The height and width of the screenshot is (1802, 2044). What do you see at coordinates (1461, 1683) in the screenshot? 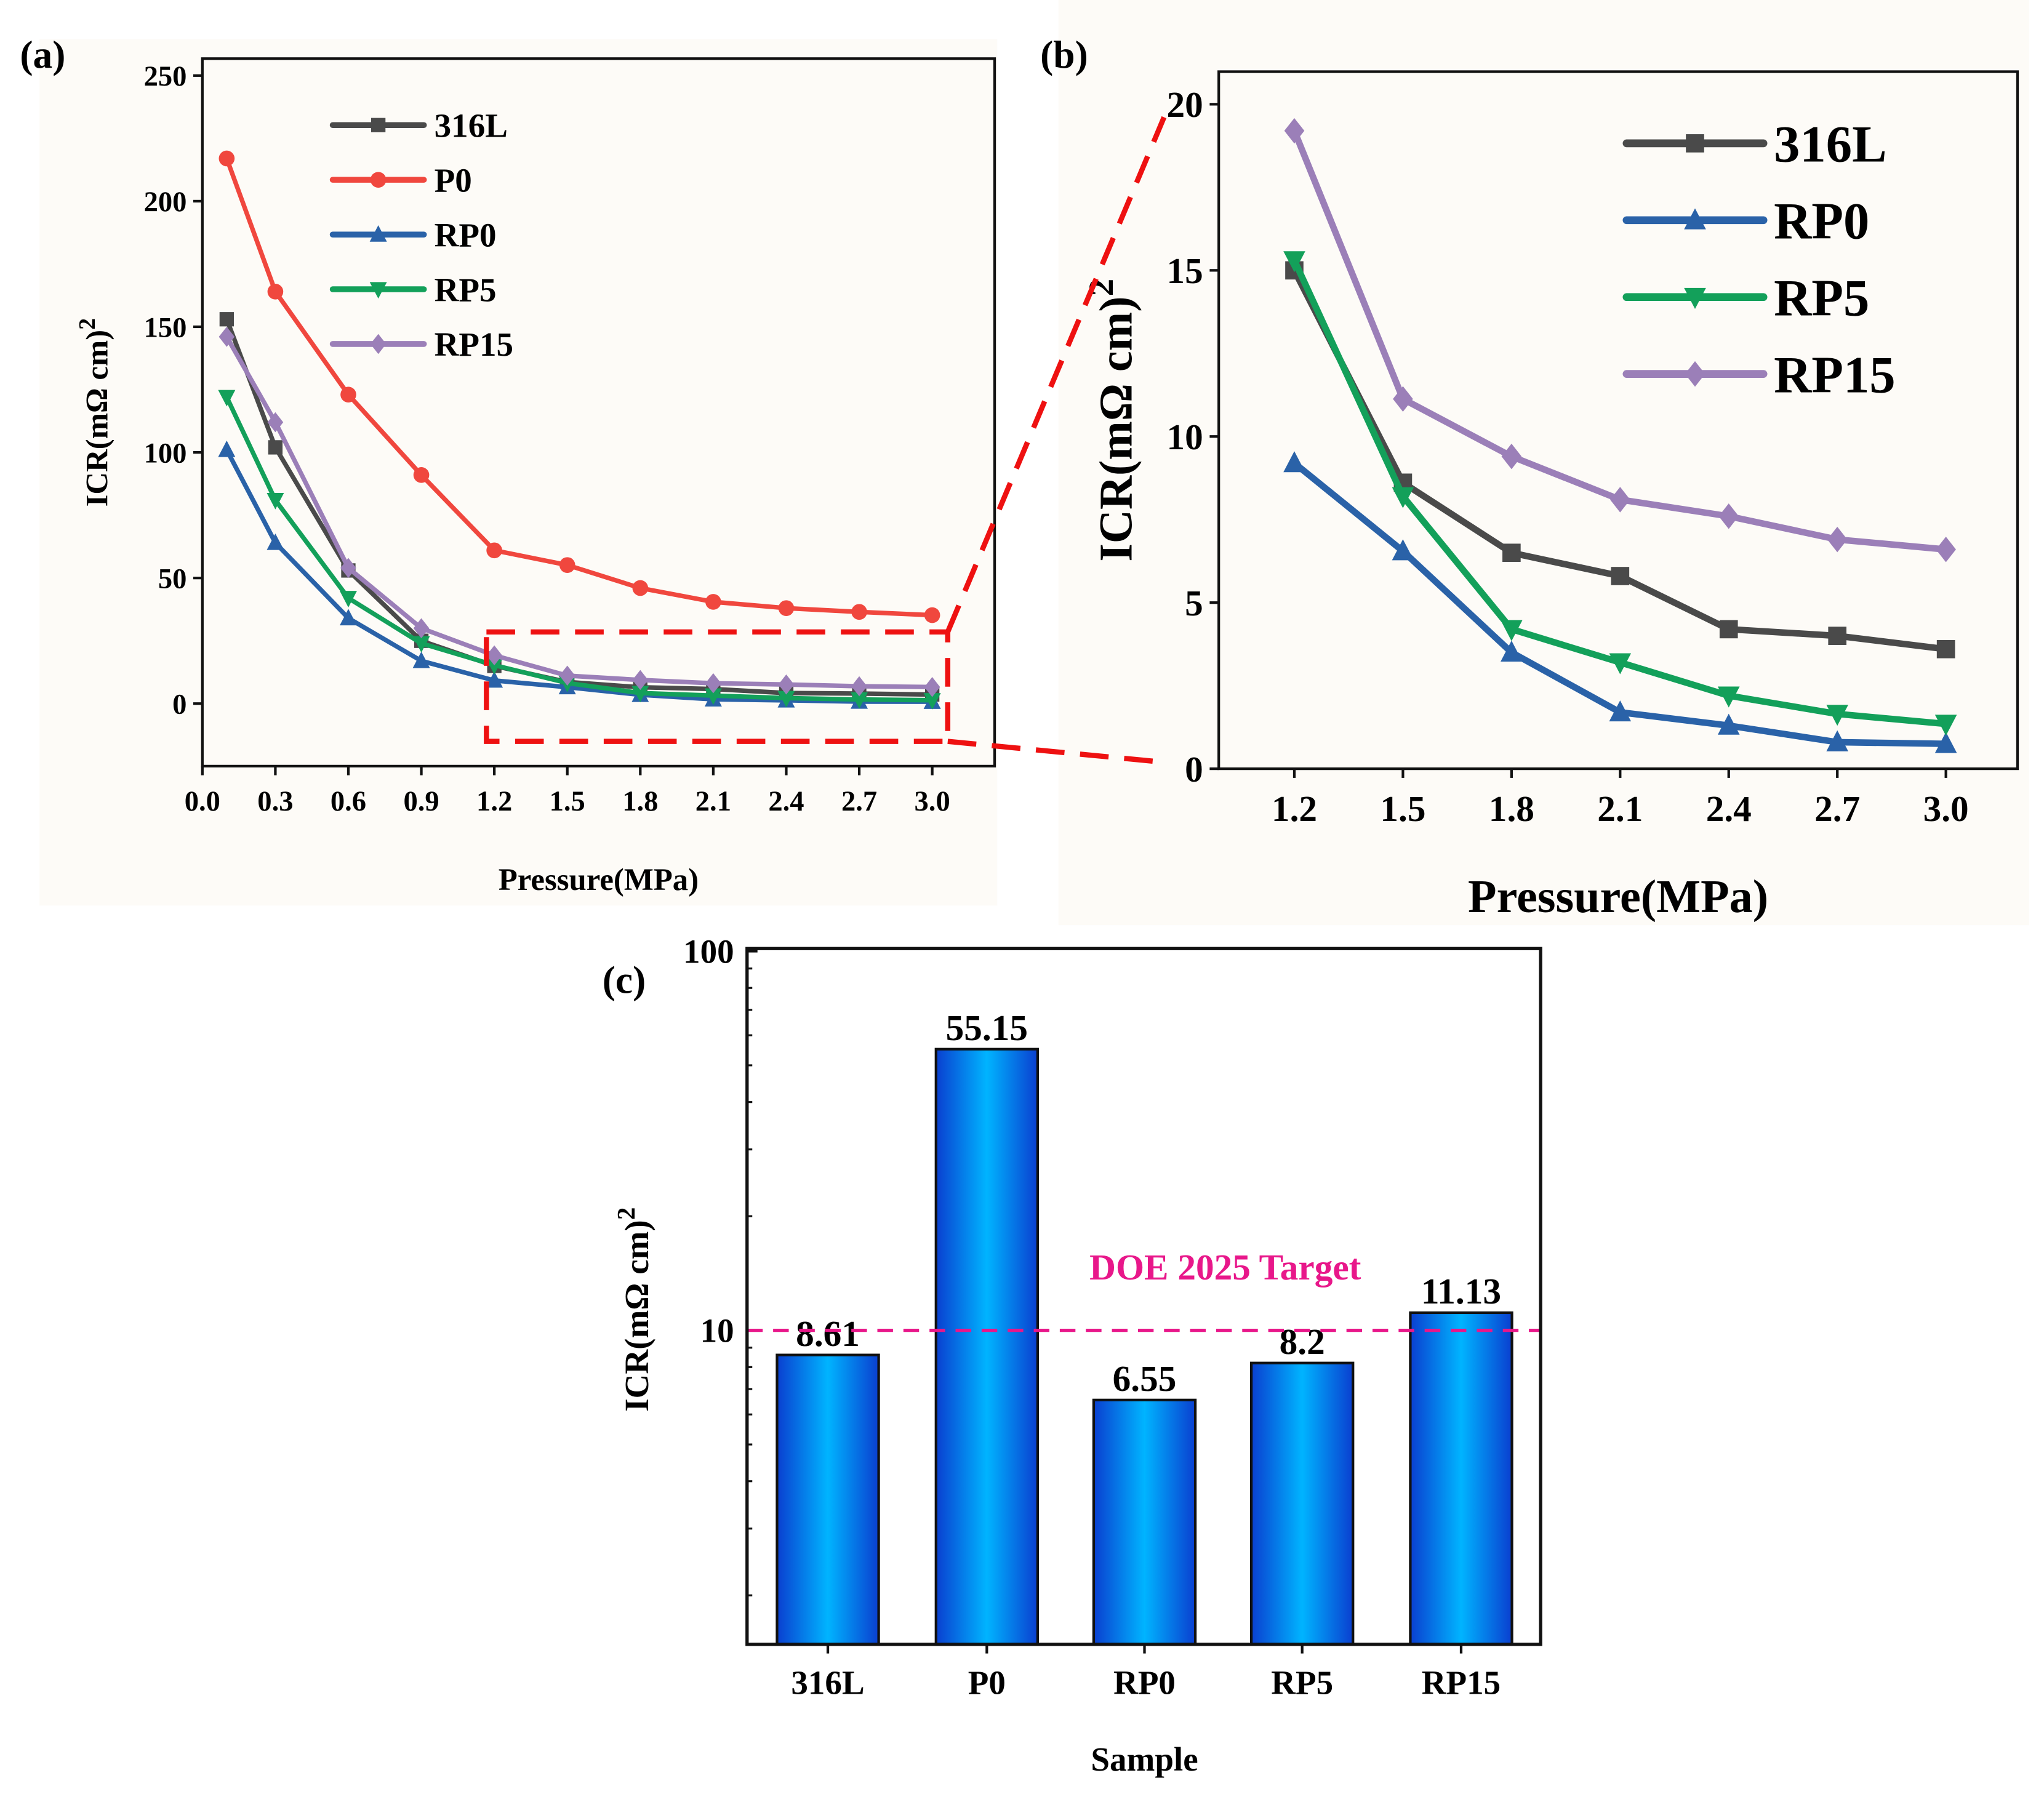
I see `x-tick-label: RP15` at bounding box center [1461, 1683].